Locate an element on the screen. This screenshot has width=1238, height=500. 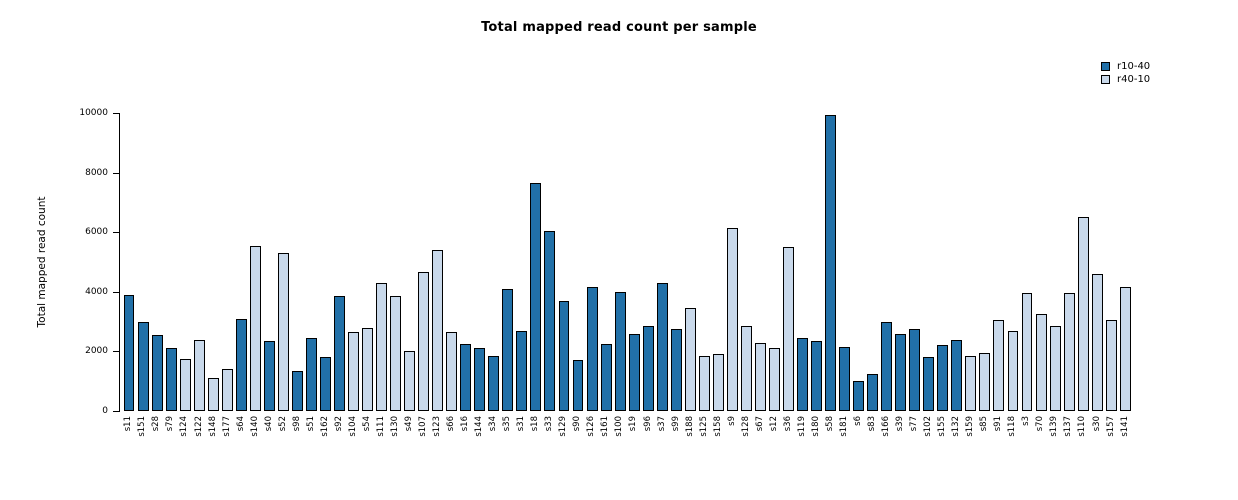
x-label-slot: s100 is located at coordinates (620, 447).